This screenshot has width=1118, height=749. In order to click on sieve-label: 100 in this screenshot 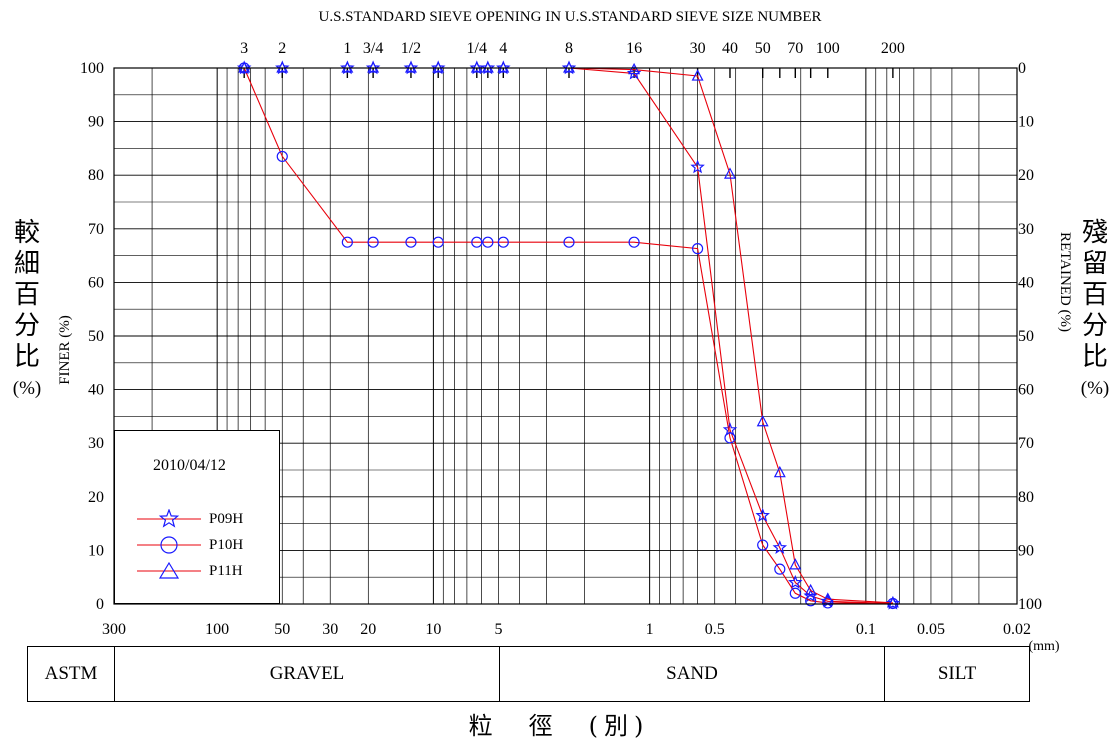, I will do `click(828, 48)`.